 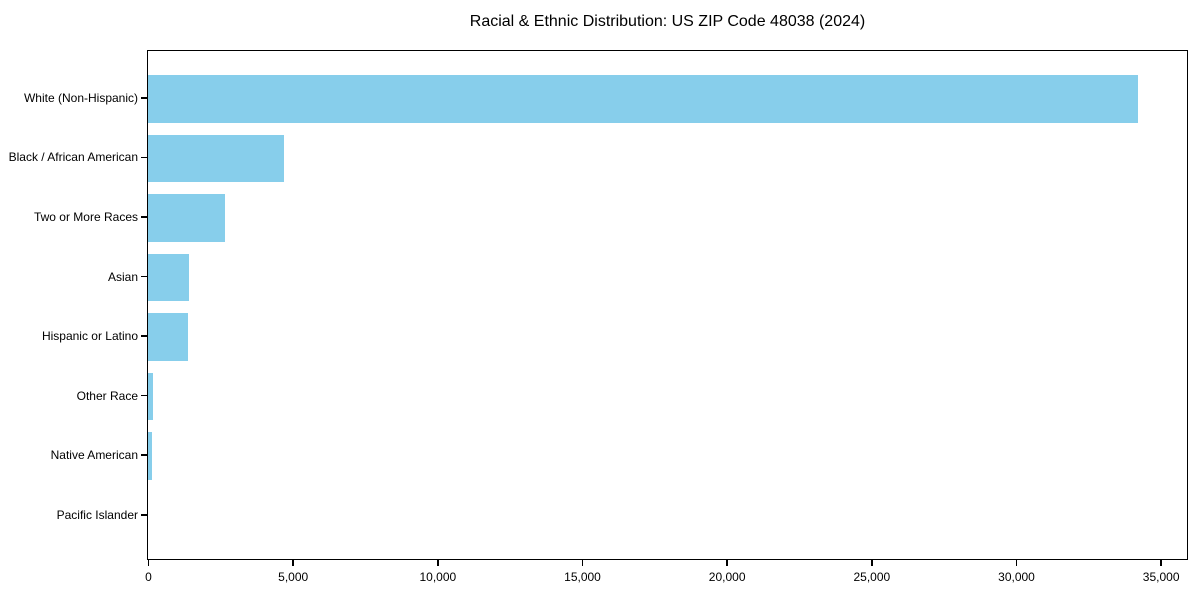 What do you see at coordinates (438, 577) in the screenshot?
I see `x-tick-label-10000: 10,000` at bounding box center [438, 577].